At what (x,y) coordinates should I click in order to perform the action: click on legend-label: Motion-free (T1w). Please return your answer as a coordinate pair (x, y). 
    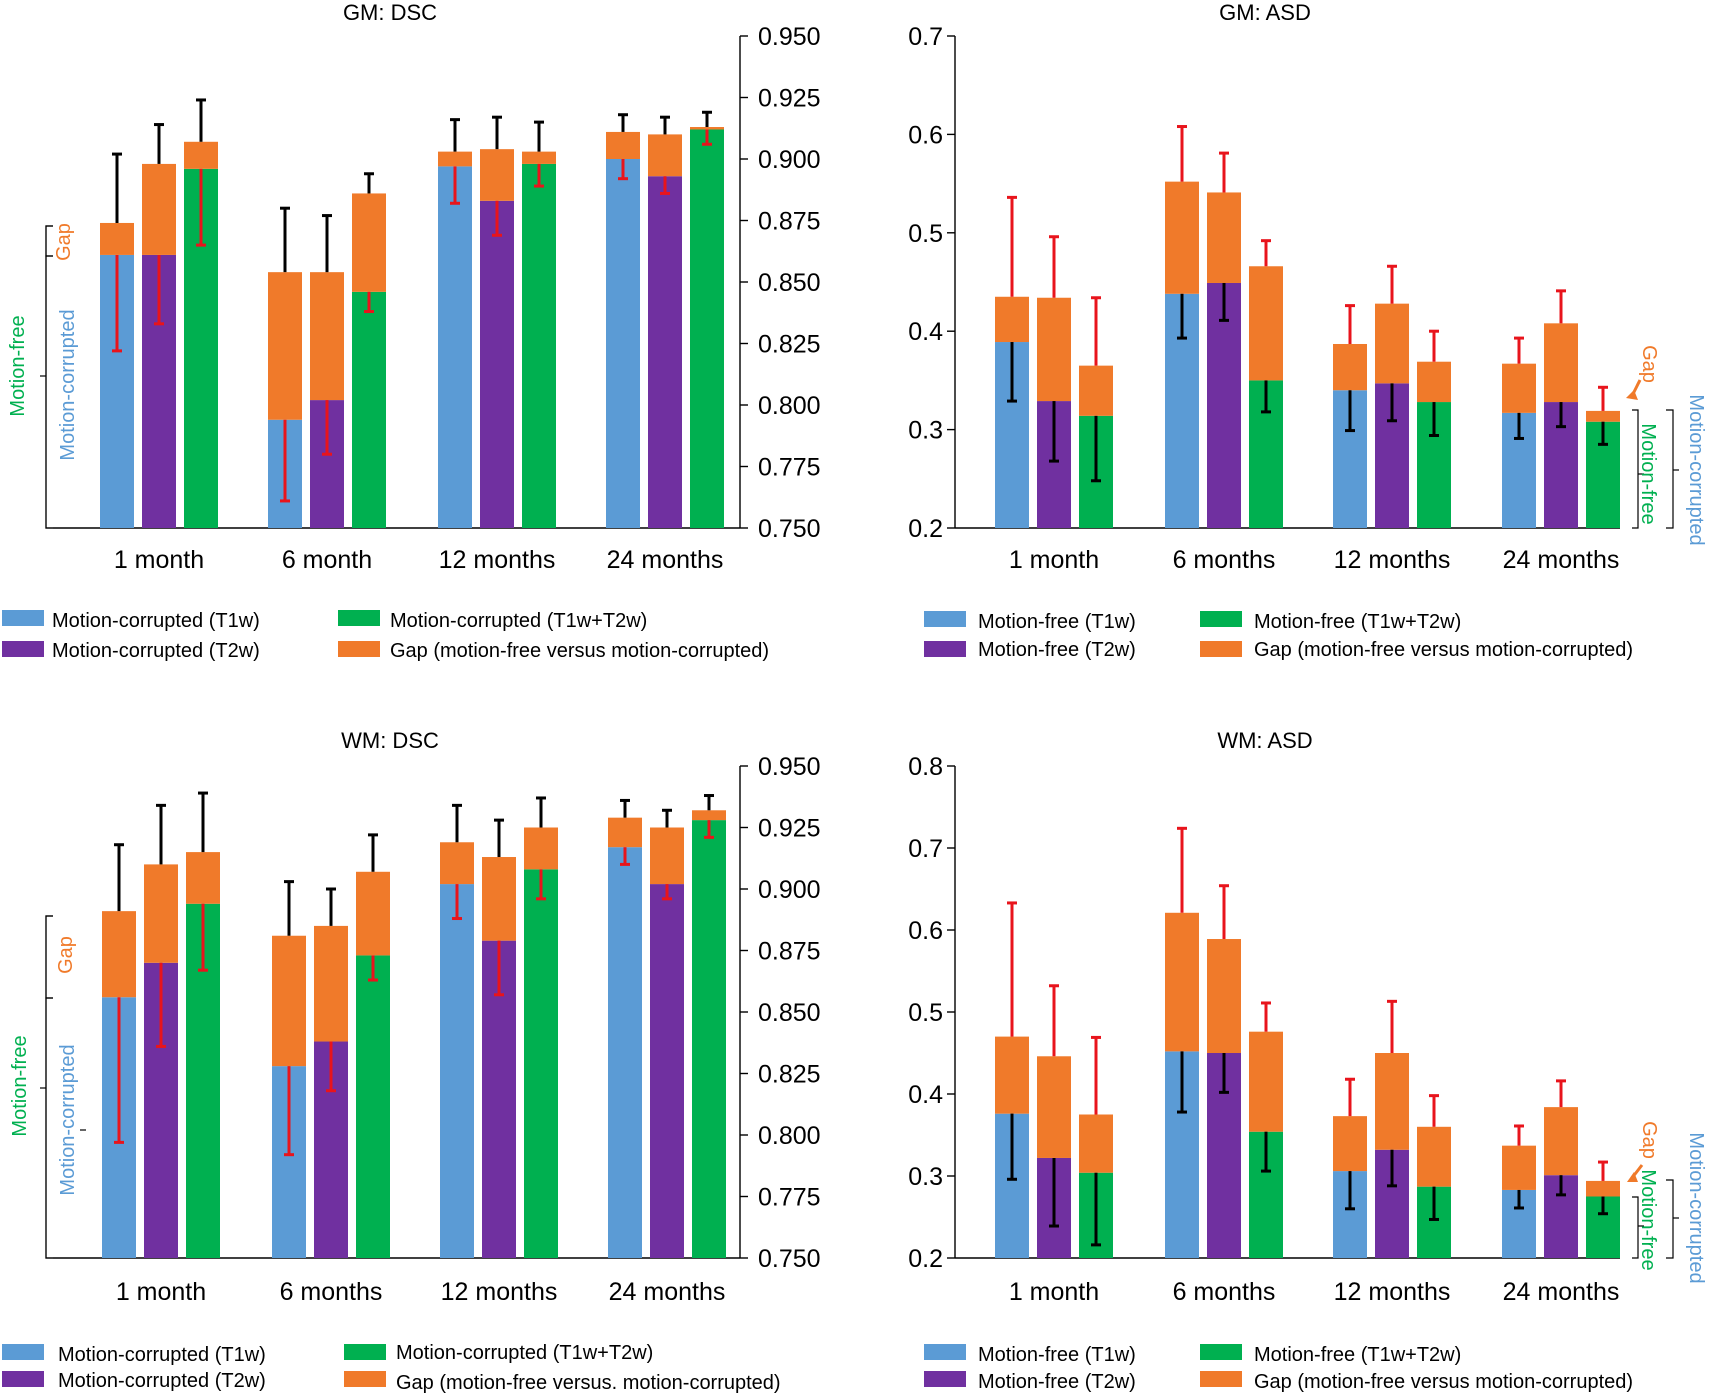
    Looking at the image, I should click on (1057, 622).